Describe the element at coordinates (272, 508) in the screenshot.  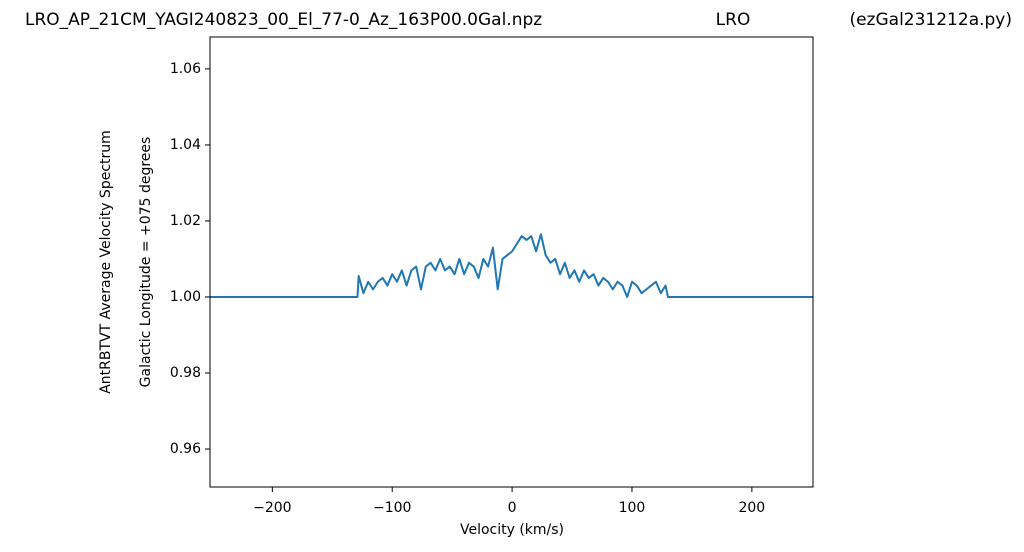
I see `x-tick-label: −200` at that location.